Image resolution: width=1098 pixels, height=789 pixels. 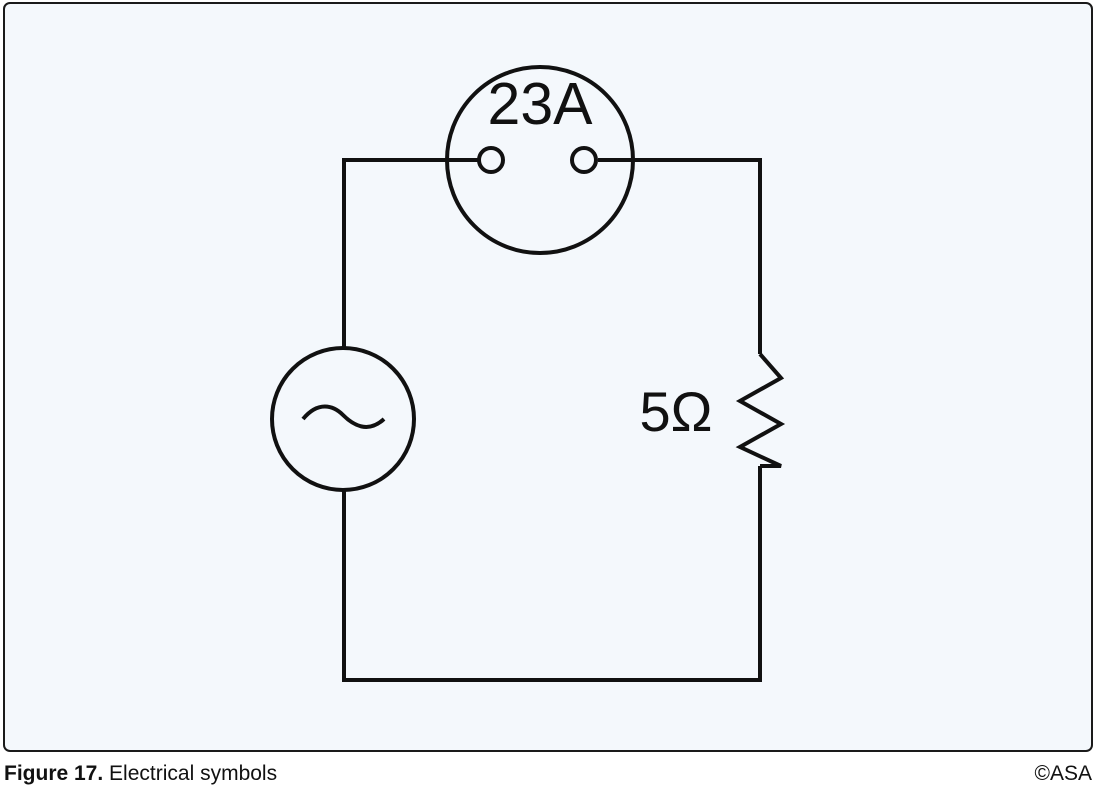 I want to click on ac-source, so click(x=343, y=419).